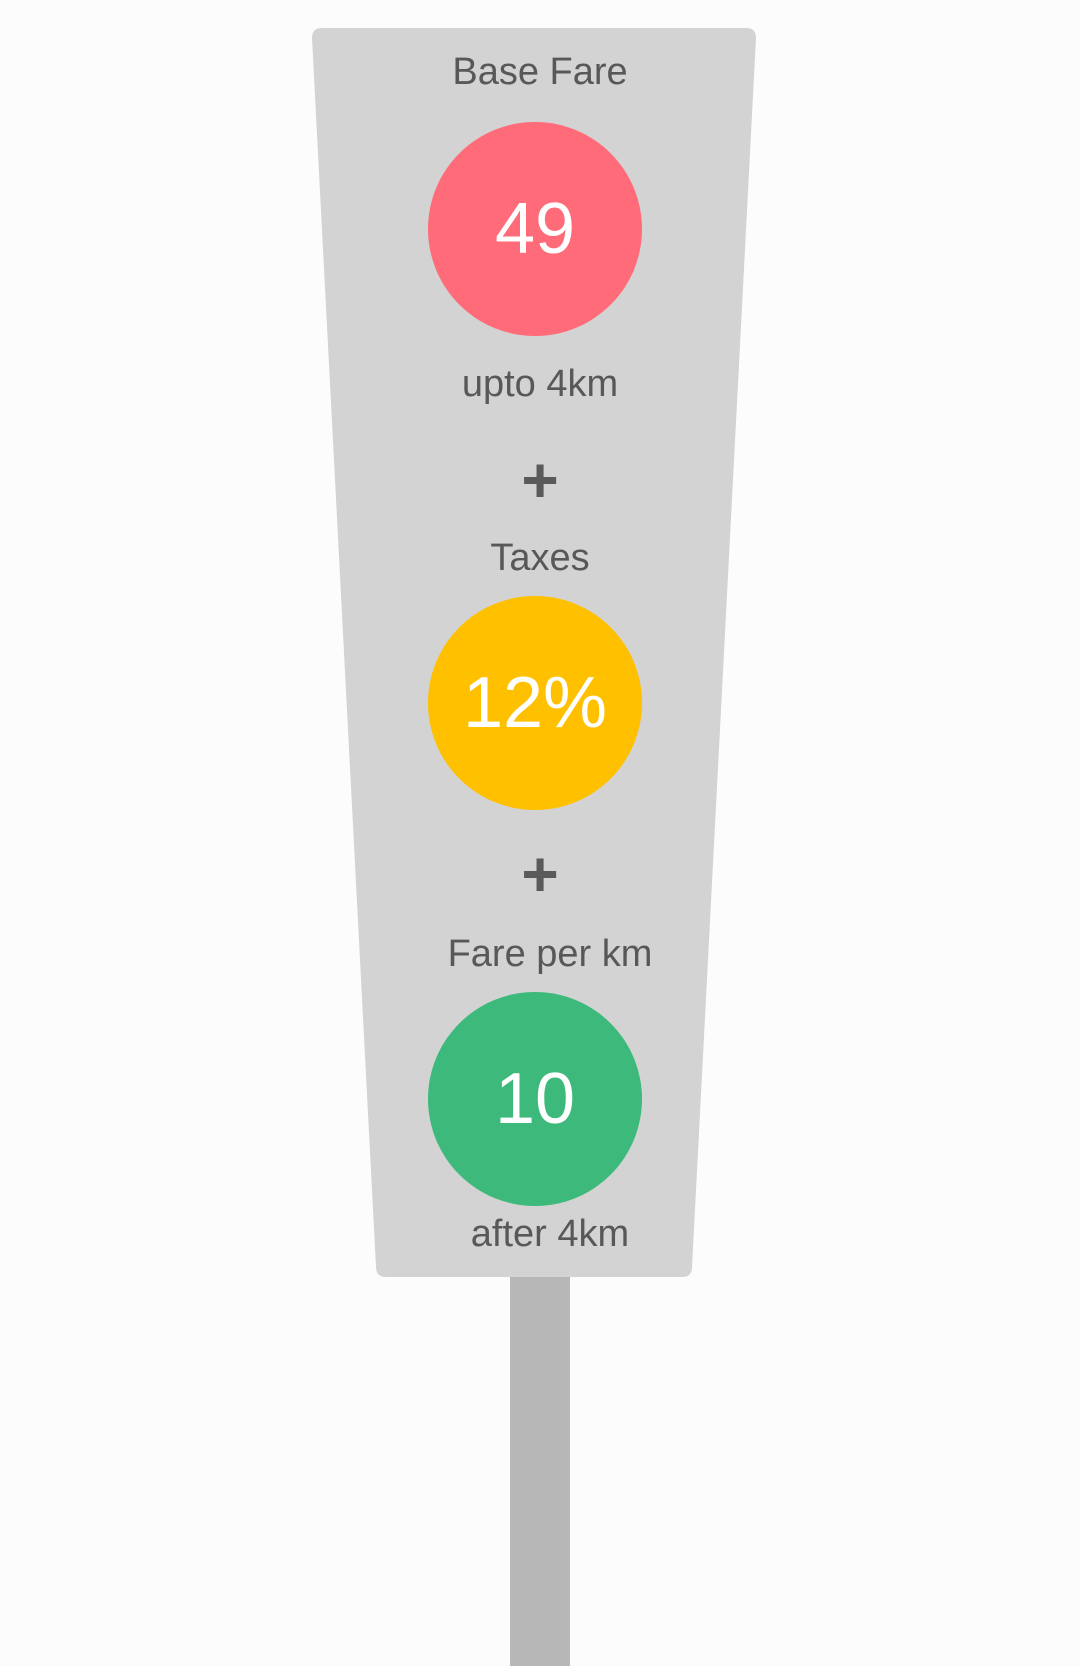 This screenshot has width=1080, height=1666. I want to click on base-fare-caption: upto 4km, so click(540, 384).